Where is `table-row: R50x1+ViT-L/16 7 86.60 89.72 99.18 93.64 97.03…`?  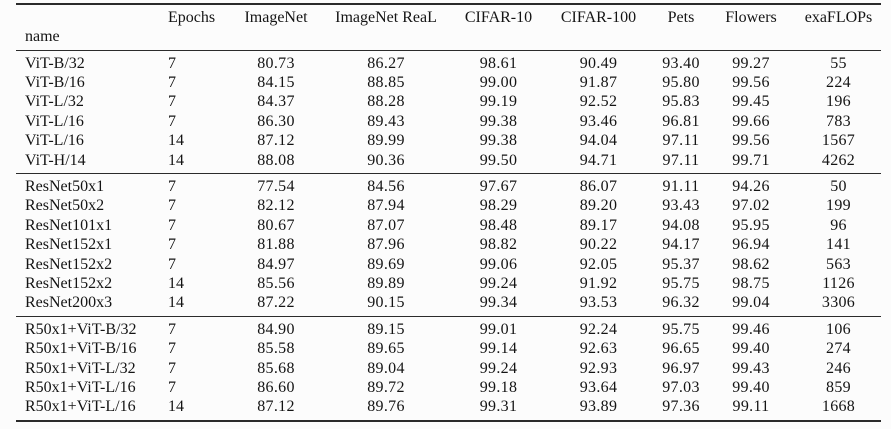
table-row: R50x1+ViT-L/16 7 86.60 89.72 99.18 93.64 97.03… is located at coordinates (448, 387).